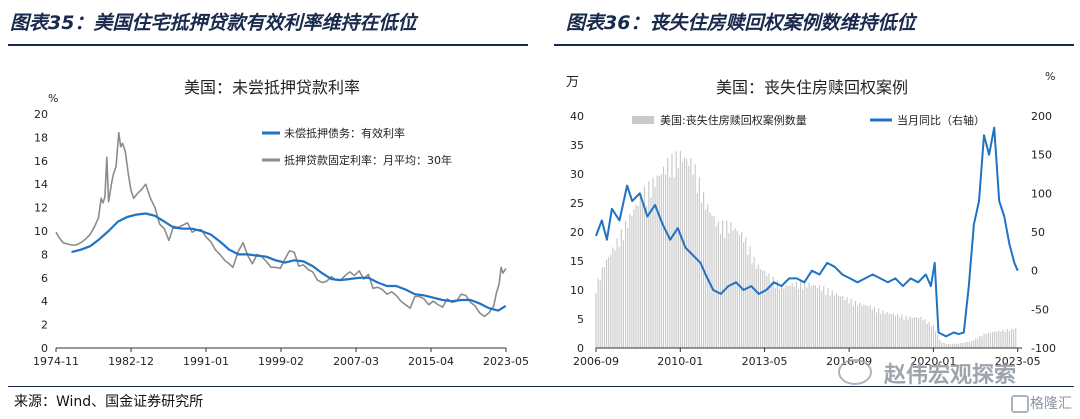 Image resolution: width=1080 pixels, height=419 pixels. Describe the element at coordinates (572, 82) in the screenshot. I see `y-left-unit: 万` at that location.